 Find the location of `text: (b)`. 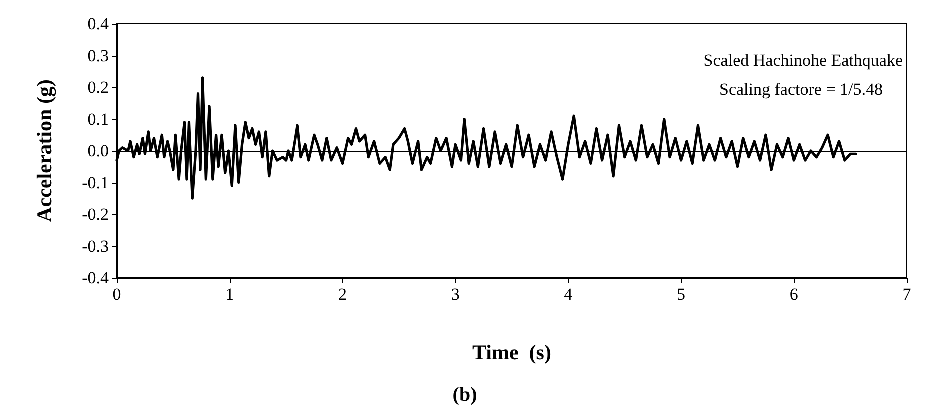

text: (b) is located at coordinates (465, 395).